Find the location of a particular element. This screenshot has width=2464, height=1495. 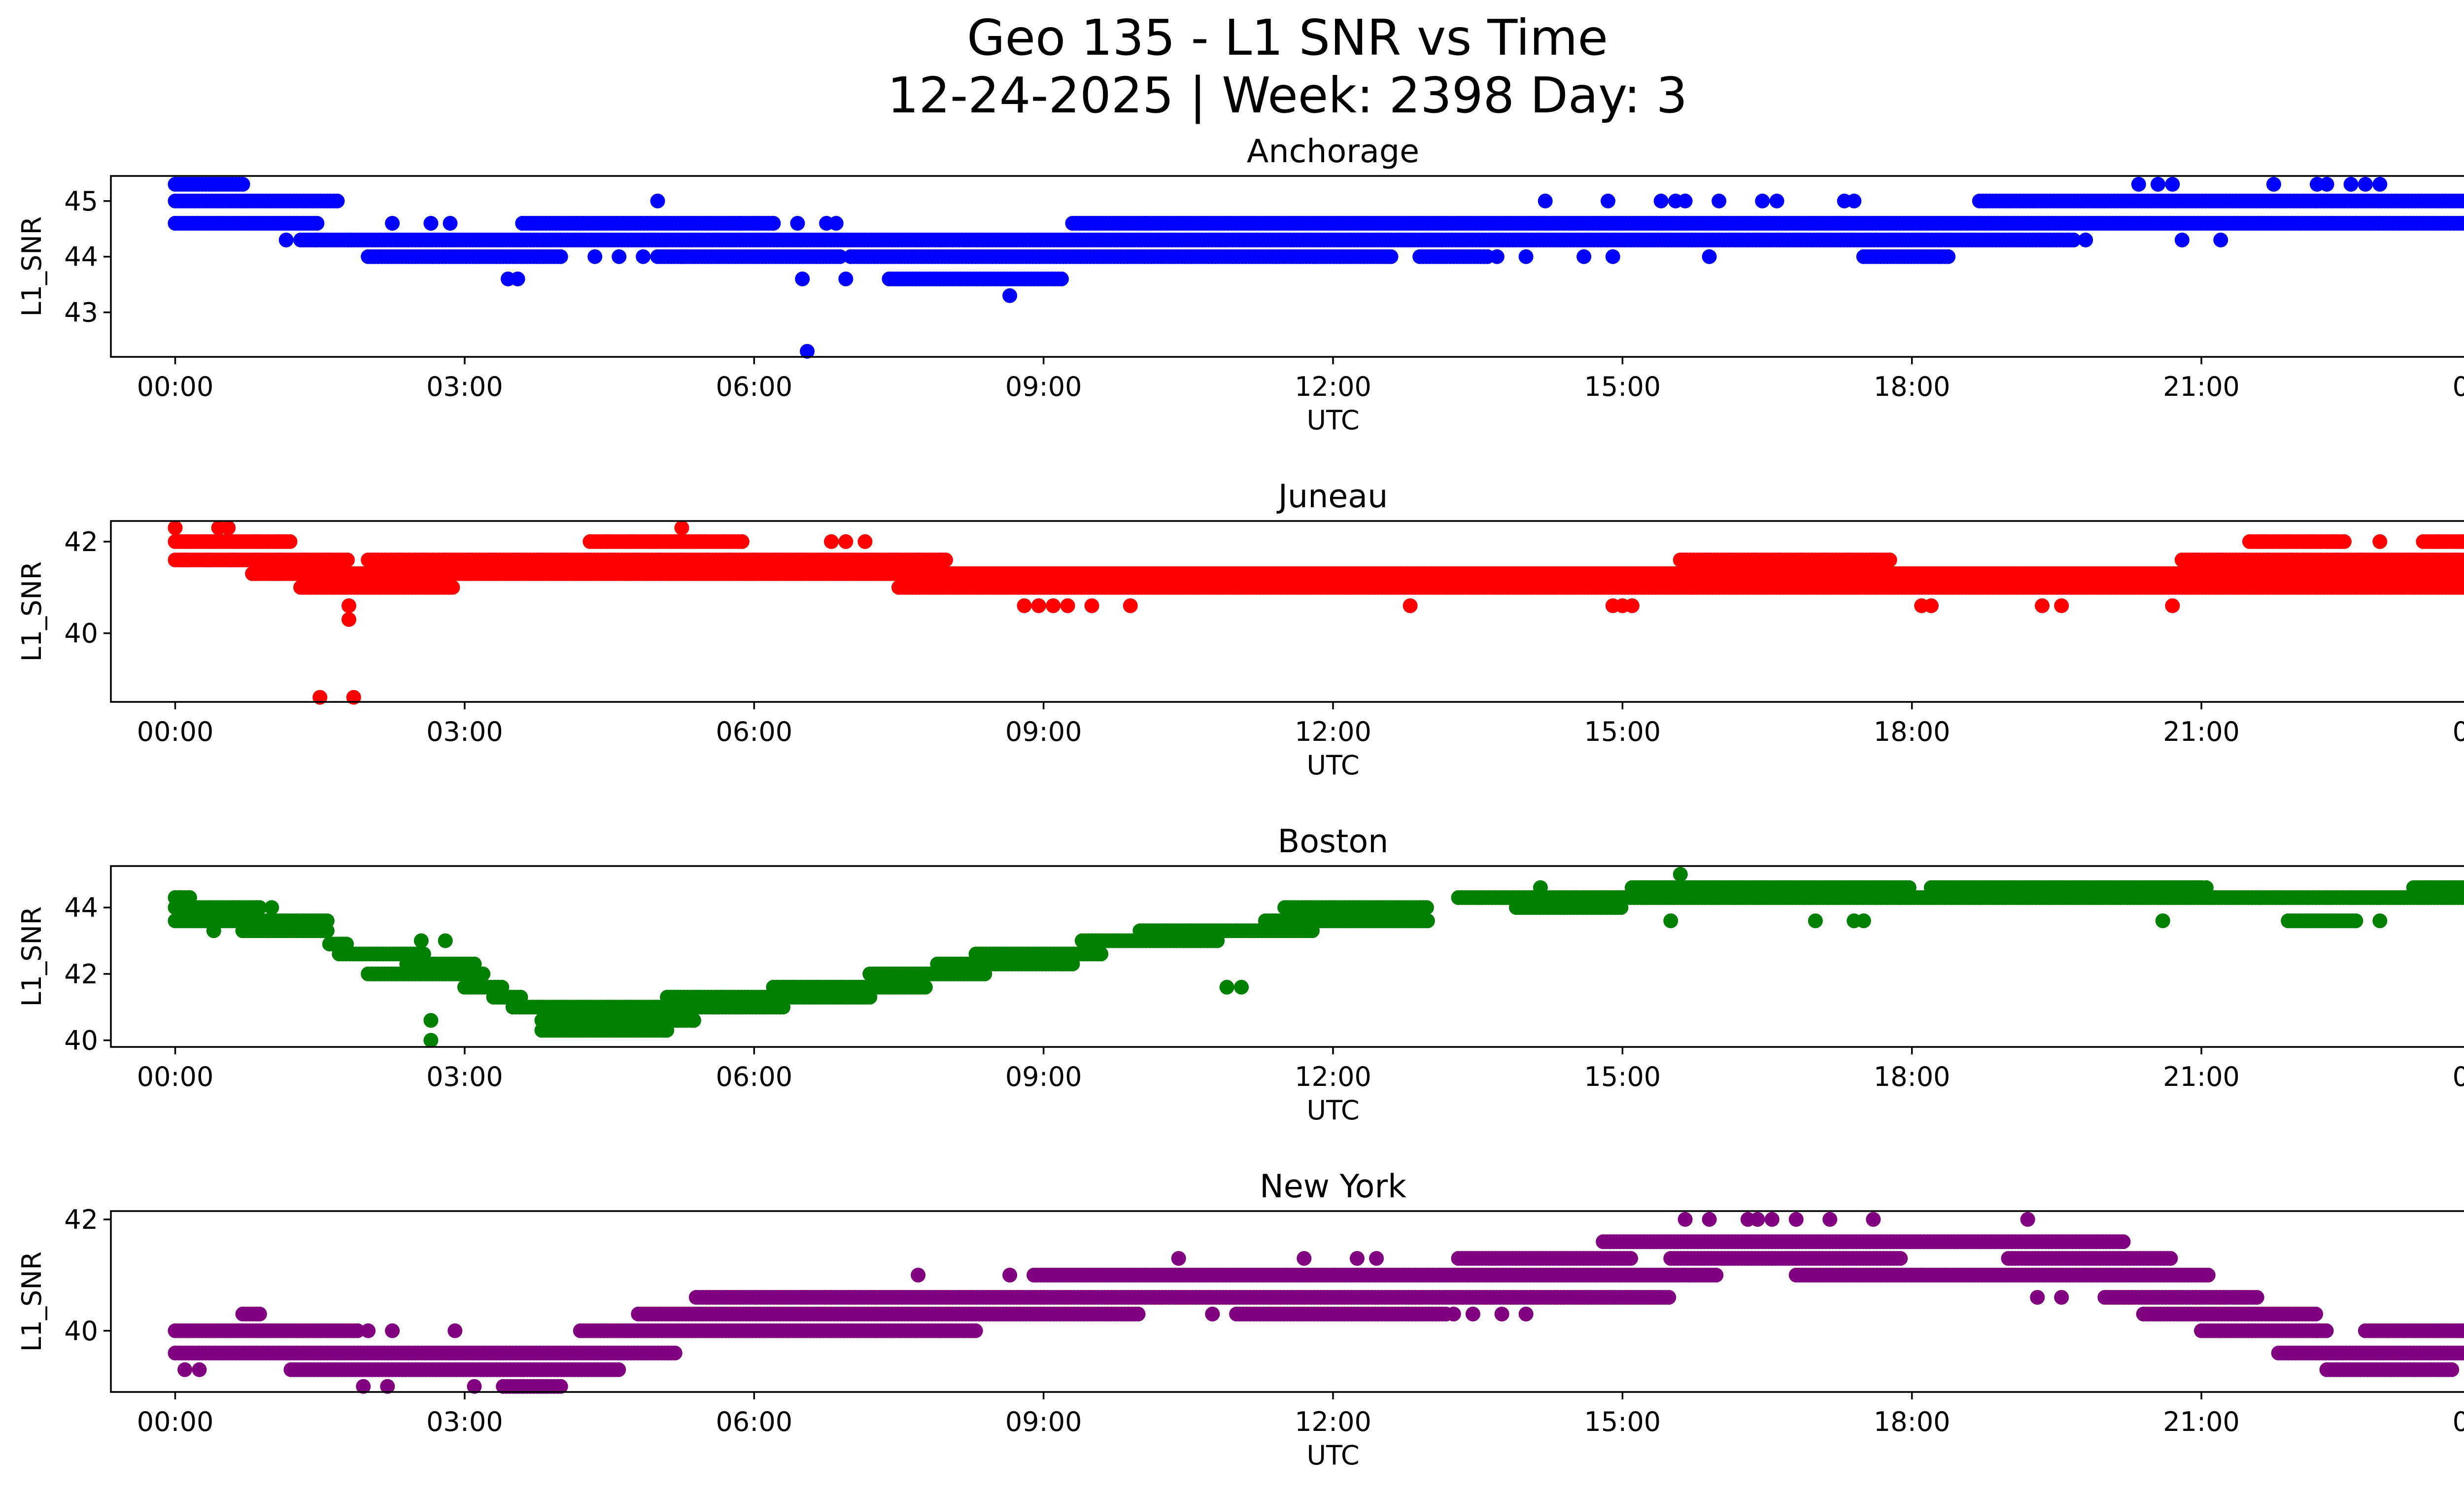

x-axis-label: UTC is located at coordinates (1332, 420).